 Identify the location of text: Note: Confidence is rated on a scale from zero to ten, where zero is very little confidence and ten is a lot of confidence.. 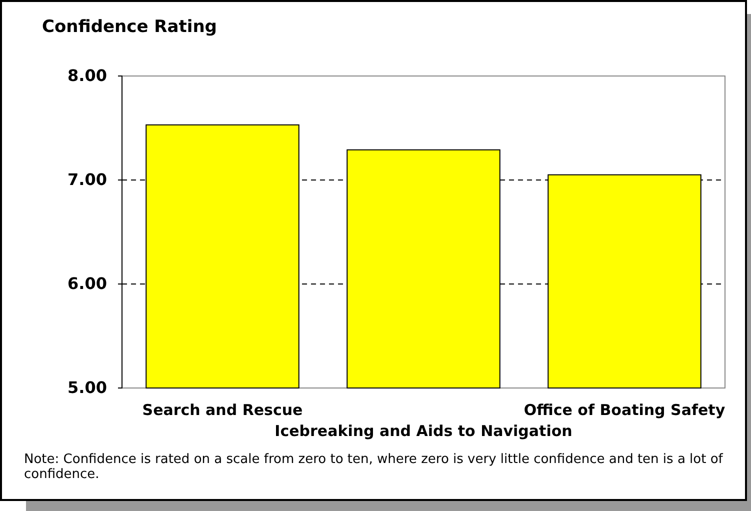
(374, 467).